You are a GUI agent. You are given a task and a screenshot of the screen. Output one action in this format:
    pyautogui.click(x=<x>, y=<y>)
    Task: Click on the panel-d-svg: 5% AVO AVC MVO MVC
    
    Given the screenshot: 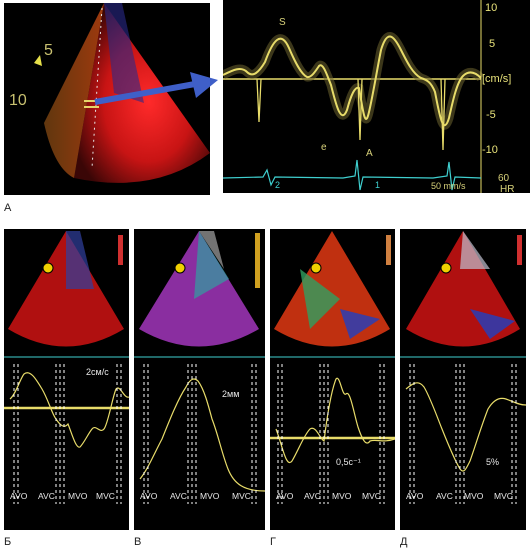 What is the action you would take?
    pyautogui.click(x=463, y=367)
    